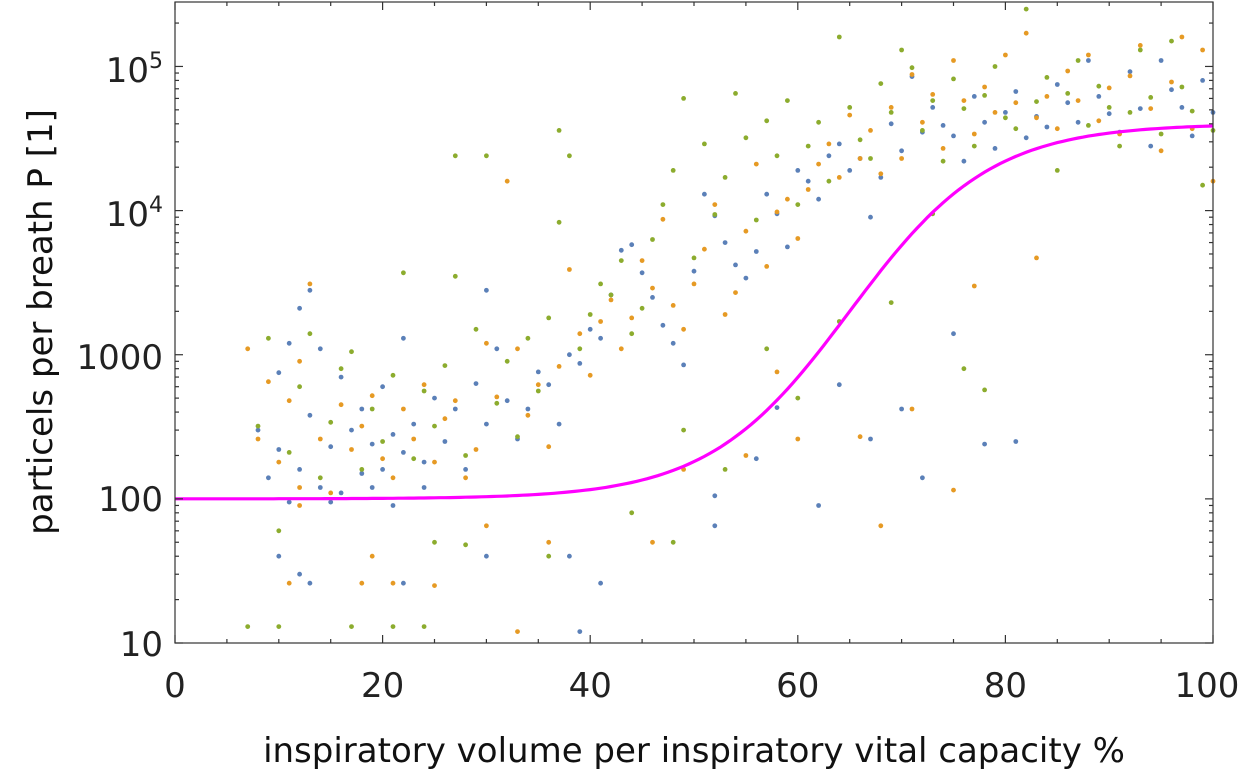 This screenshot has width=1250, height=775. What do you see at coordinates (797, 686) in the screenshot?
I see `x-tick-label: 60` at bounding box center [797, 686].